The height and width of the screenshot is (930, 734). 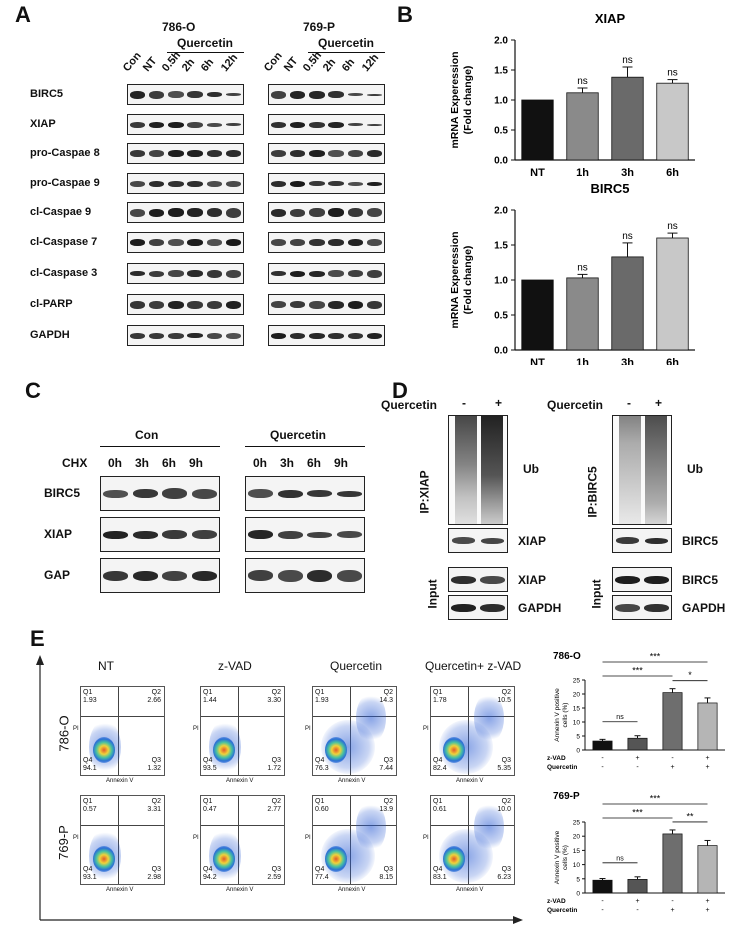 What do you see at coordinates (537, 361) in the screenshot?
I see `x-tick-label: NT` at bounding box center [537, 361].